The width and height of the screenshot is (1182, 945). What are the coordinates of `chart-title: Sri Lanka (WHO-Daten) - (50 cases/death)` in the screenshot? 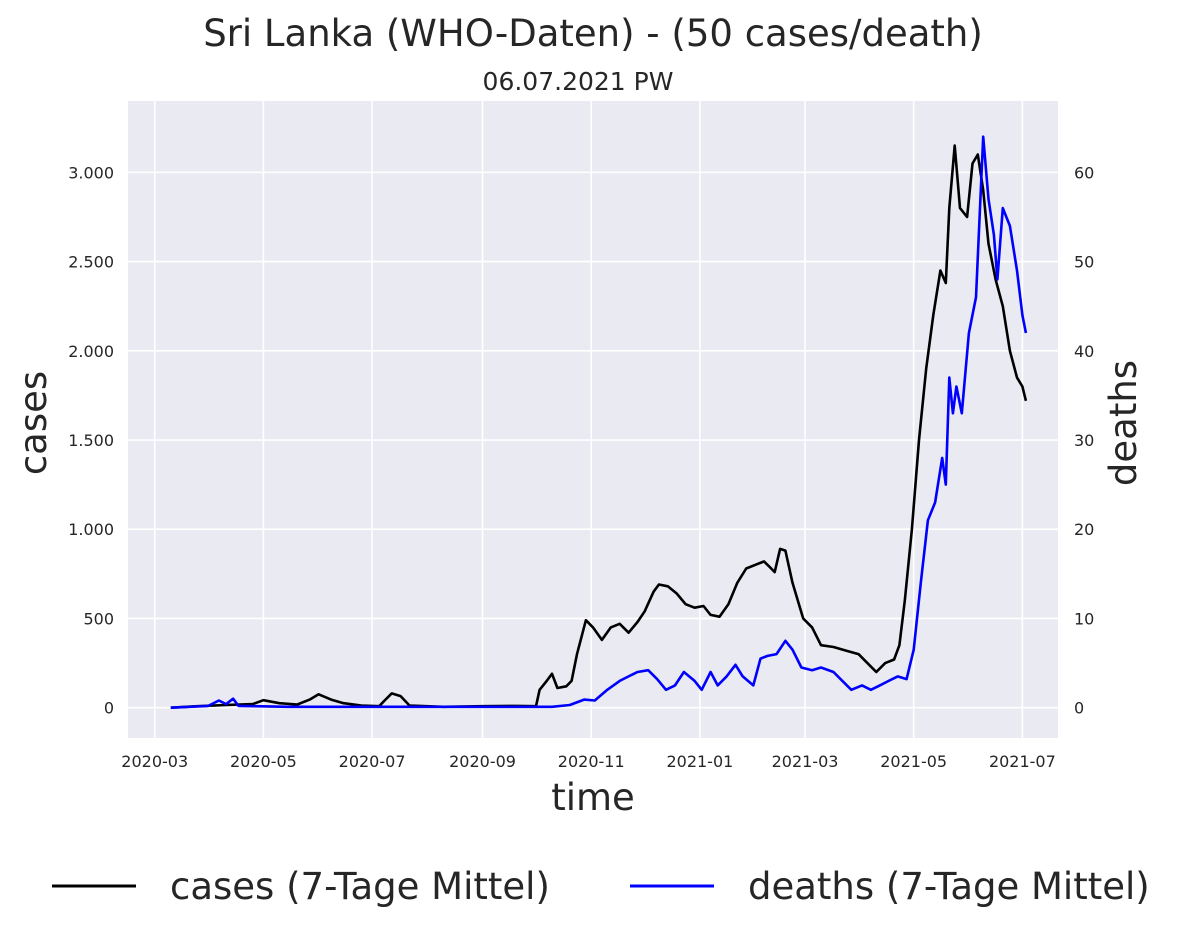 It's located at (593, 33).